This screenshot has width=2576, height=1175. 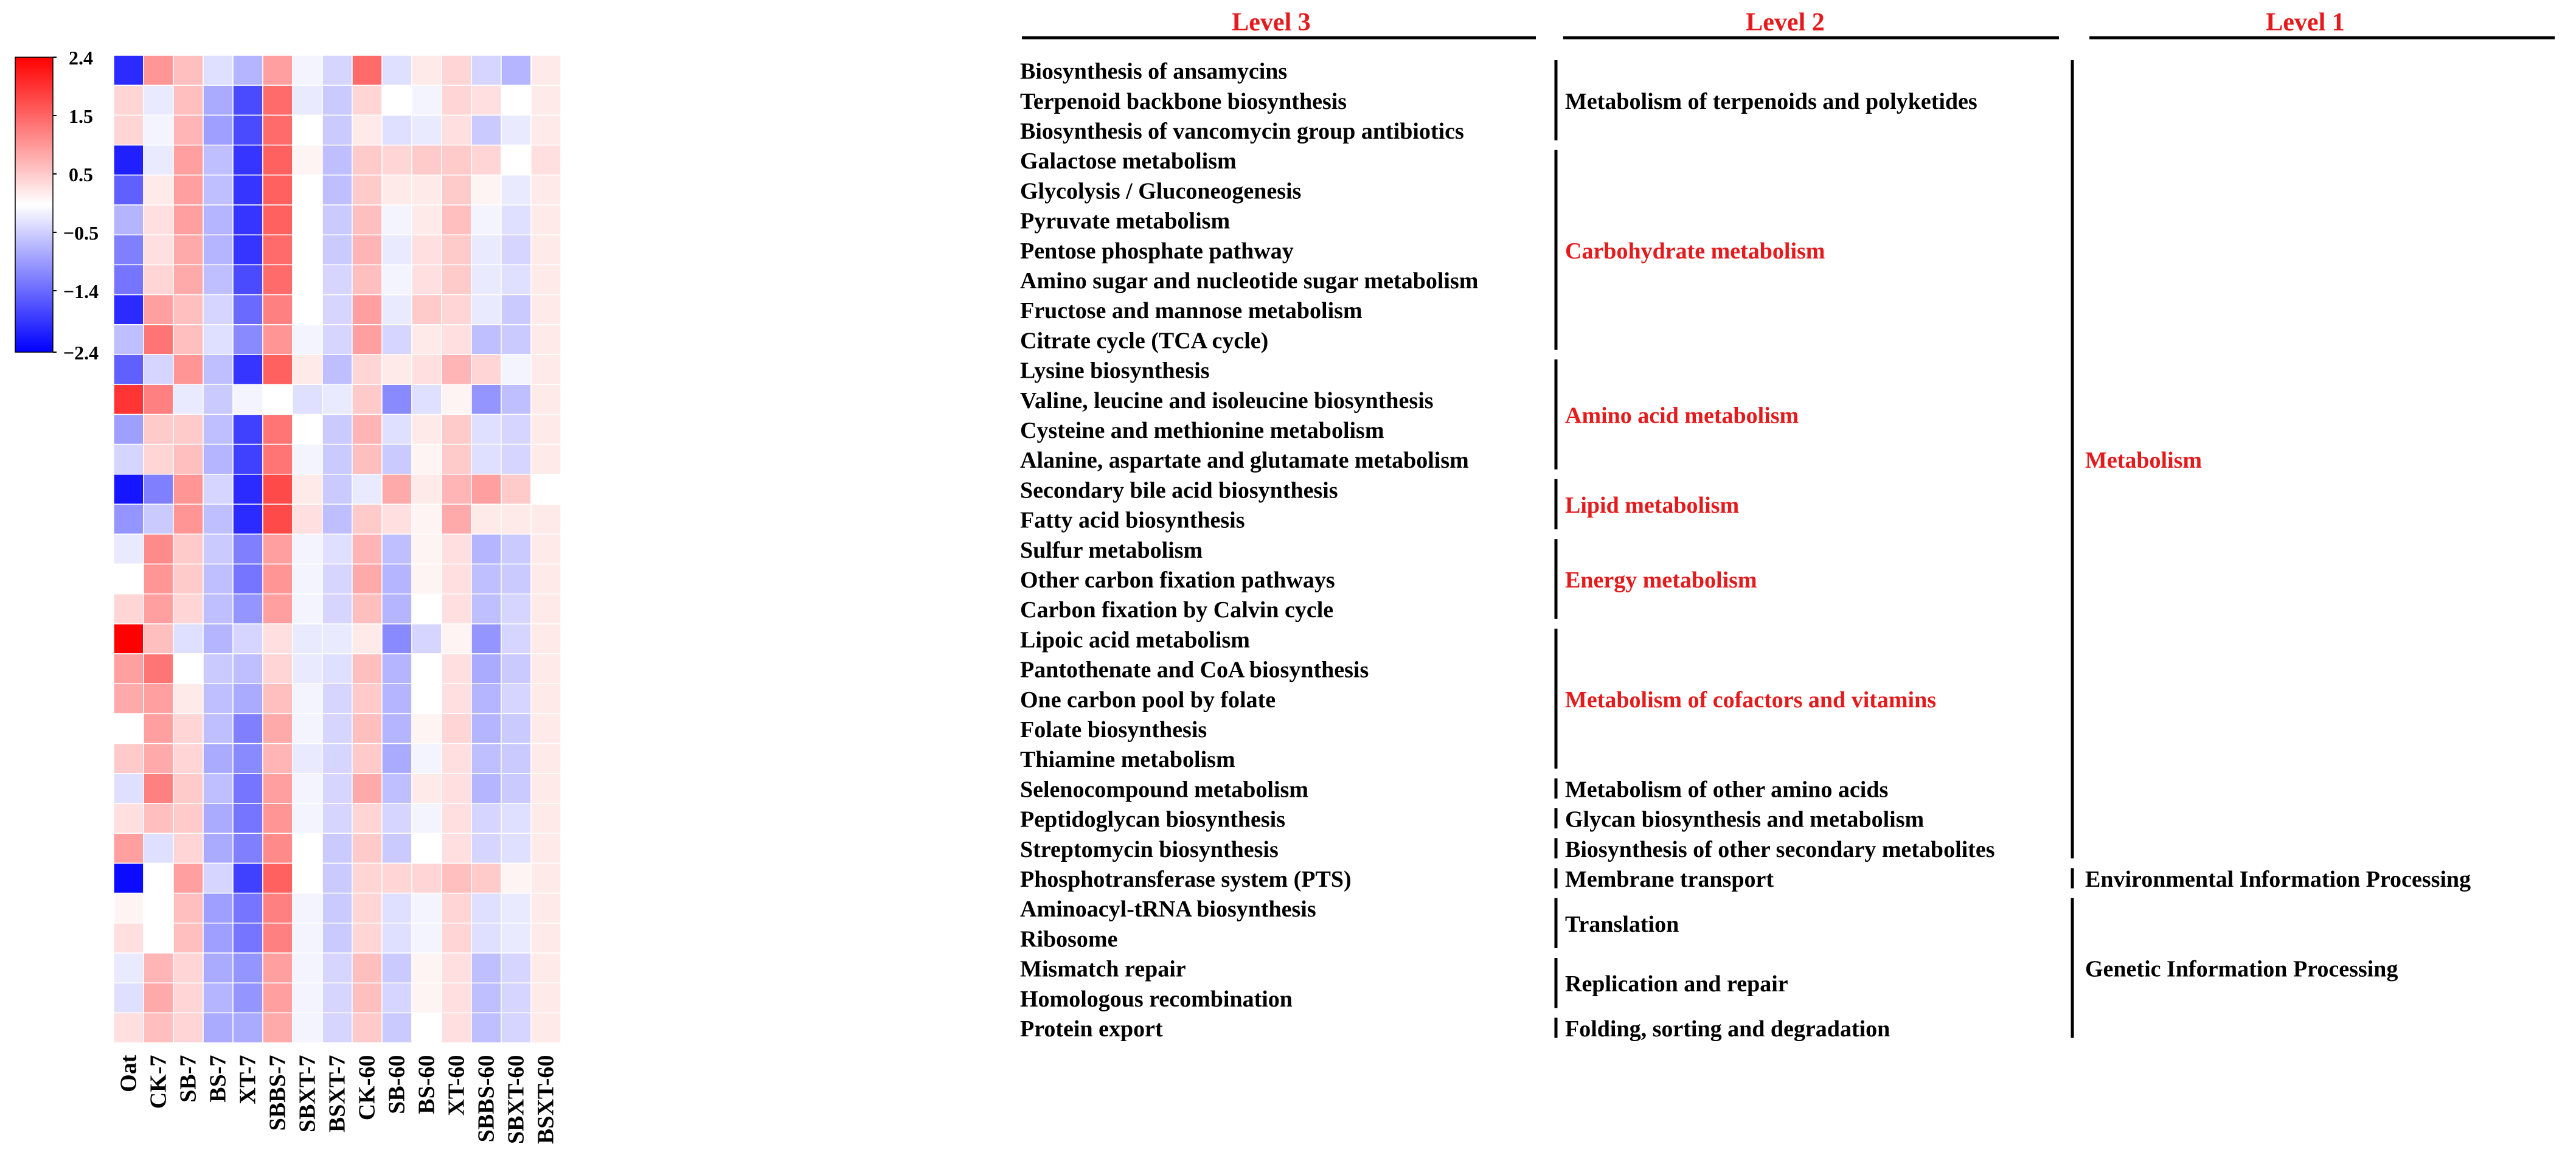 What do you see at coordinates (1115, 371) in the screenshot?
I see `row-label: Lysine biosynthesis` at bounding box center [1115, 371].